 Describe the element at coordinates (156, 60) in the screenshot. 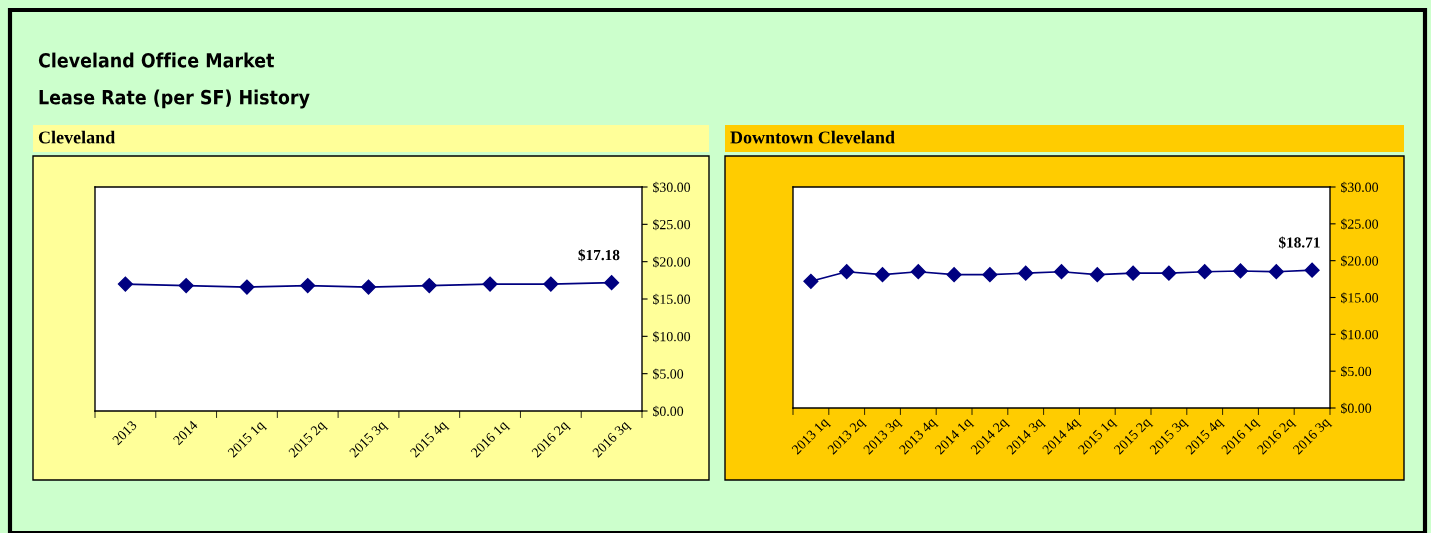

I see `text: Cleveland Office Market` at that location.